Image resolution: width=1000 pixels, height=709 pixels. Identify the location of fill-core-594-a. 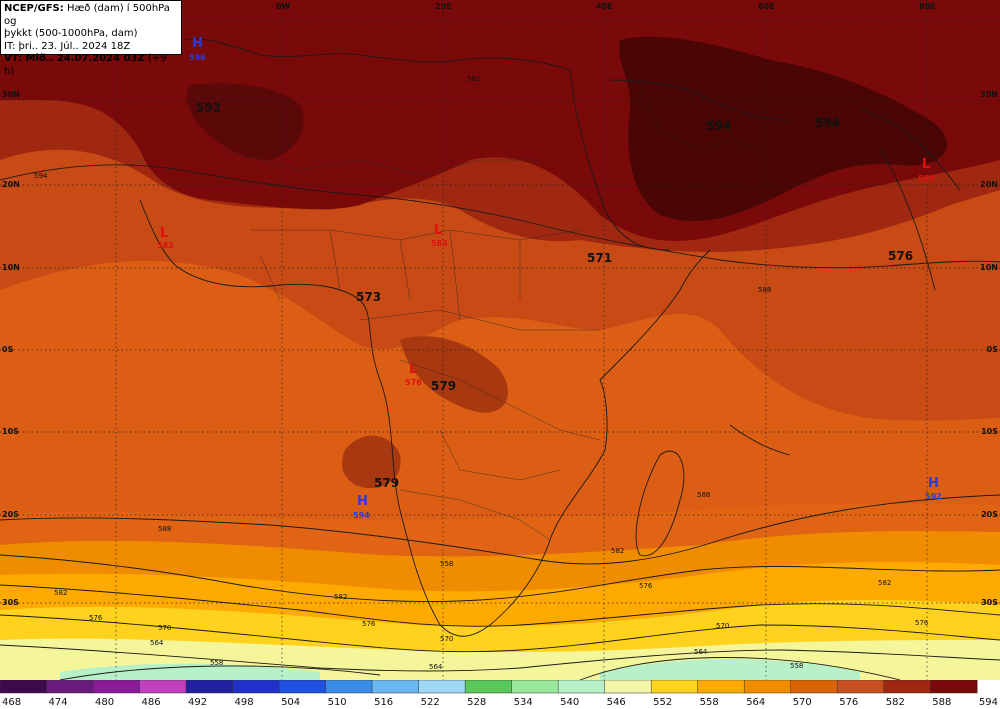
(783, 129).